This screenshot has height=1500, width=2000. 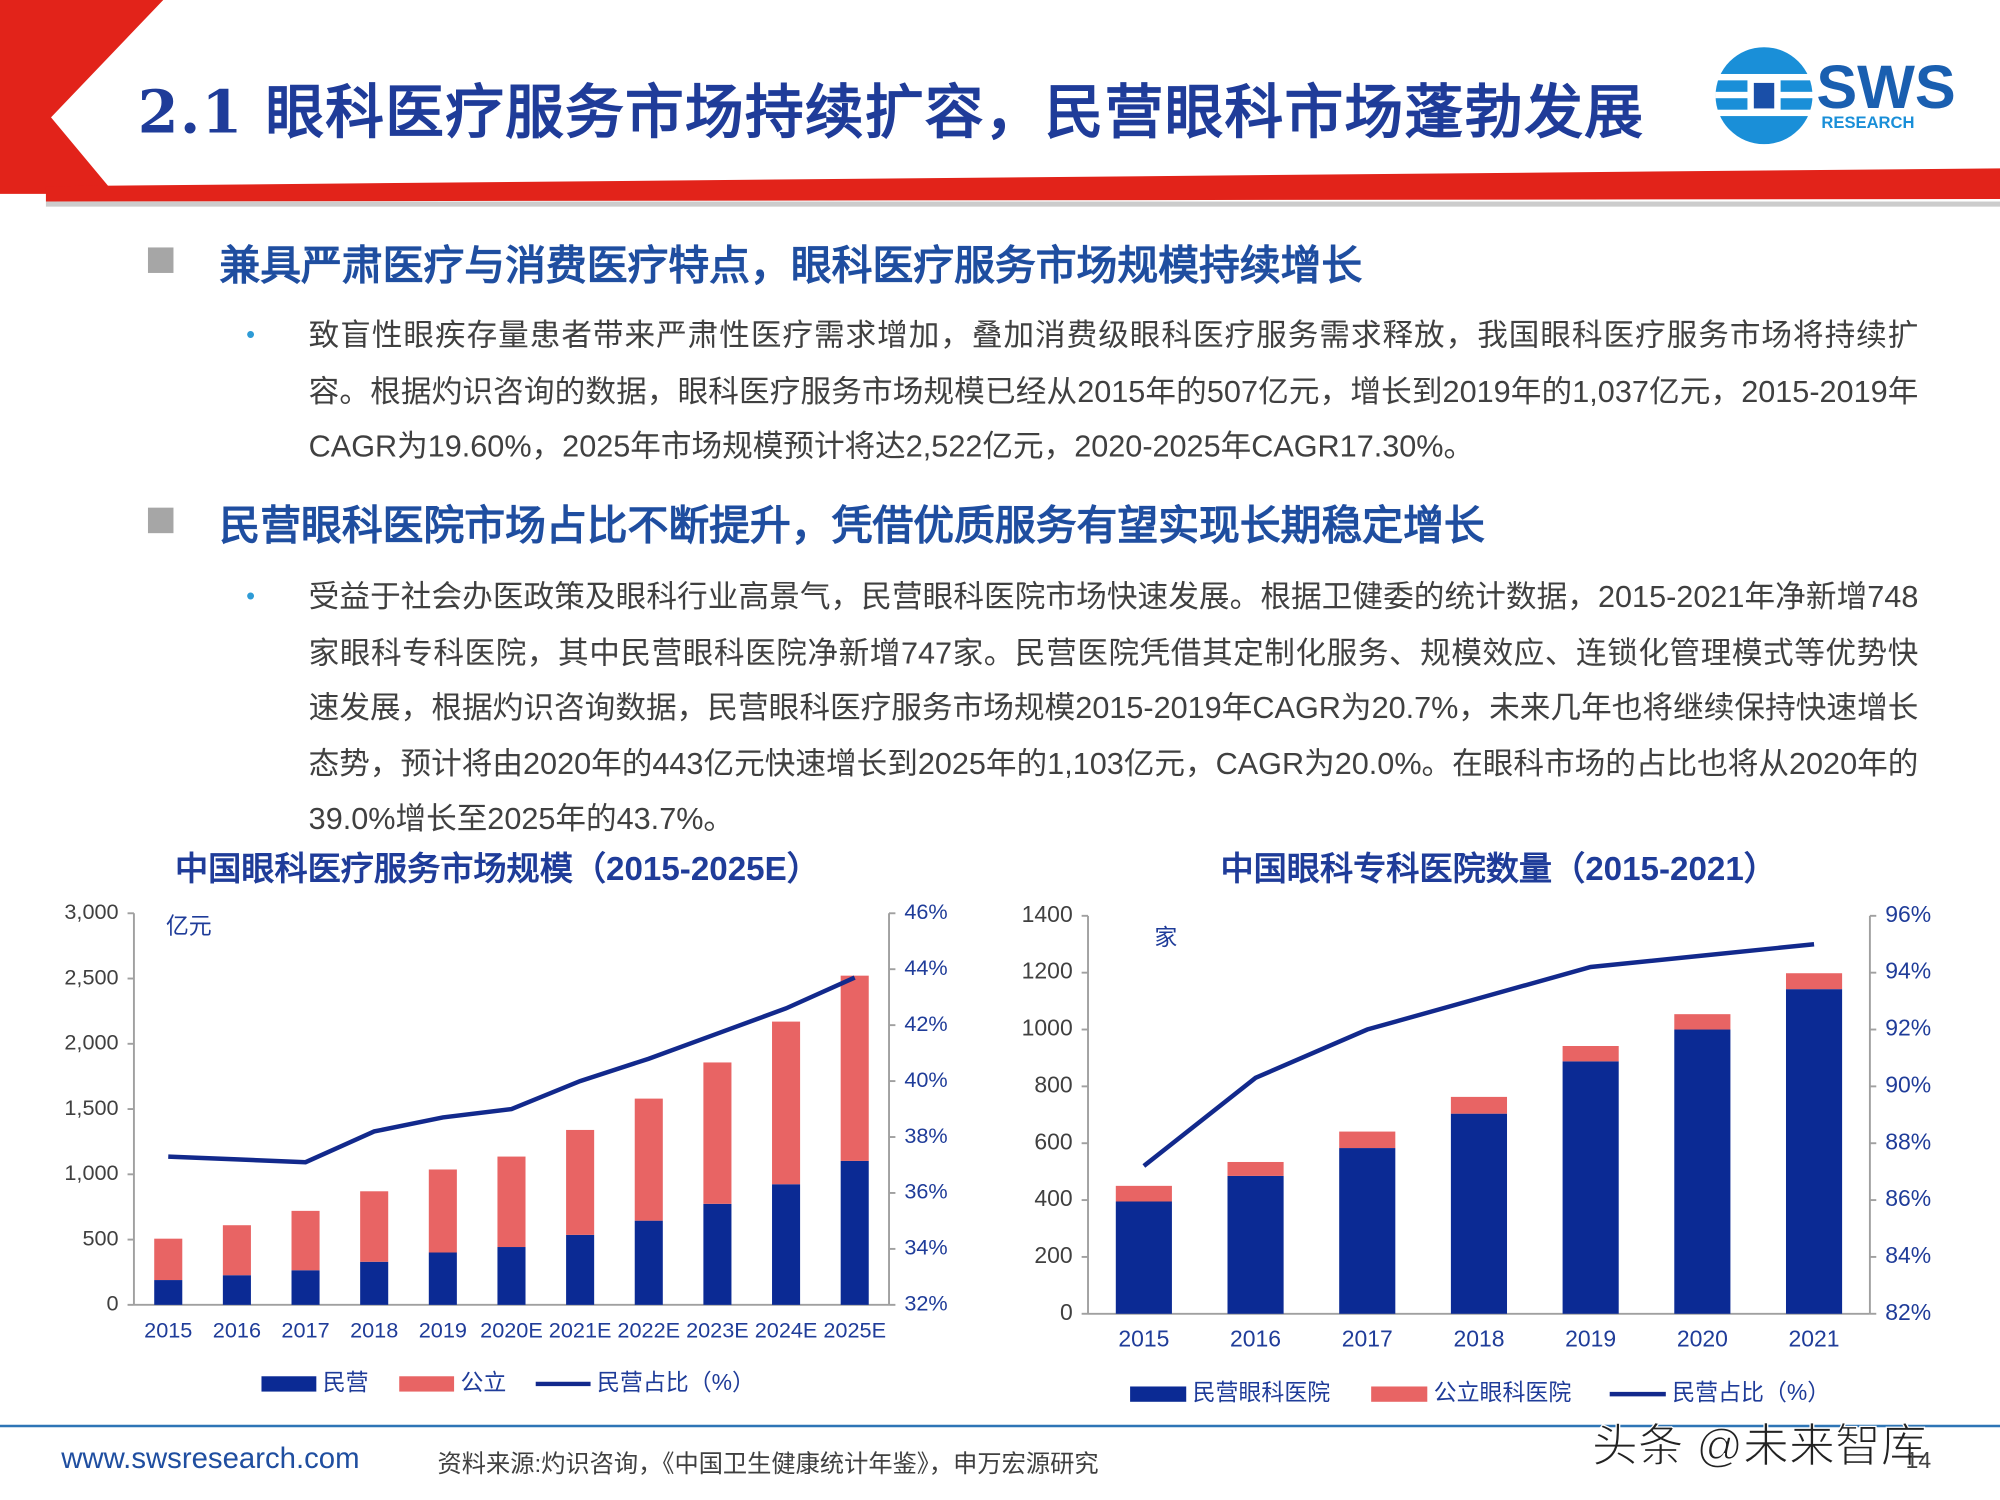 I want to click on y-tick-label: 600, so click(x=1053, y=1141).